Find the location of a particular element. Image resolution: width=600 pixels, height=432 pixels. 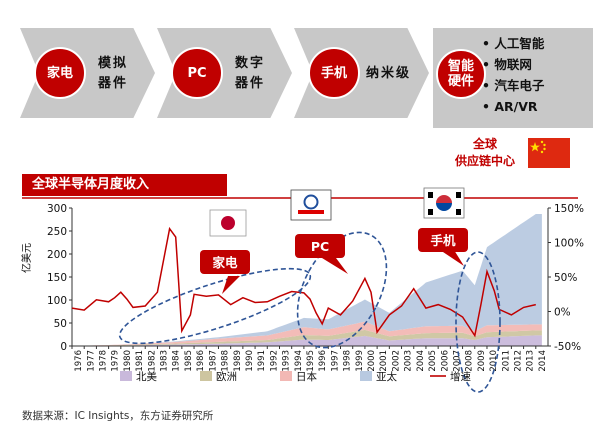

x-tick-label: 1996 is located at coordinates (323, 361).